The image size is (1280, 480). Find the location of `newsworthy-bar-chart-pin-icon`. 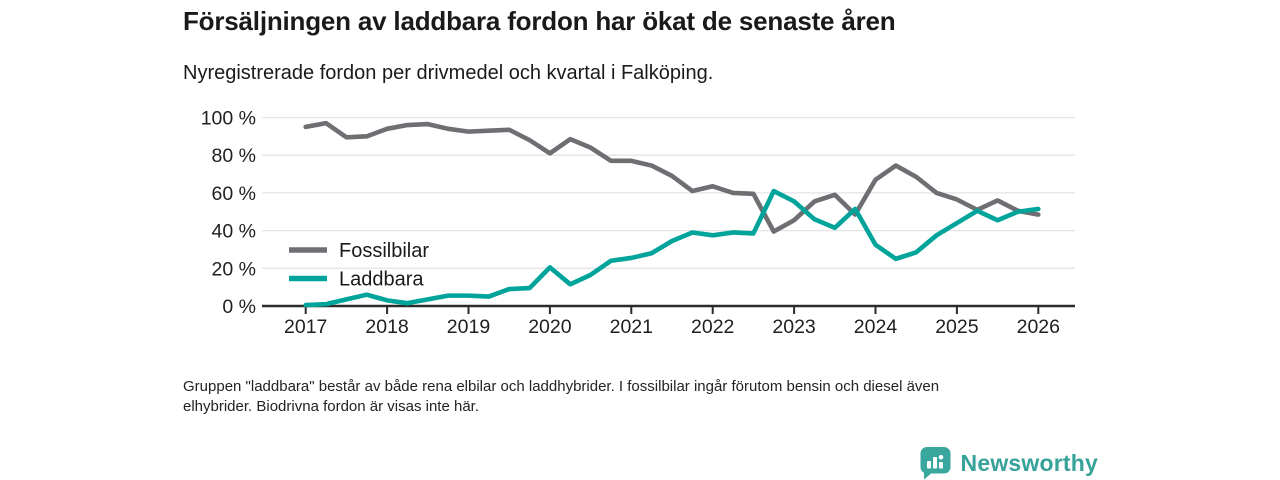

newsworthy-bar-chart-pin-icon is located at coordinates (935, 463).